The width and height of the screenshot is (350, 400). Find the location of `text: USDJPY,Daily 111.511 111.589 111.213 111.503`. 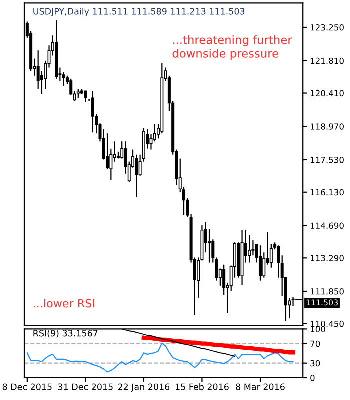

text: USDJPY,Daily 111.511 111.589 111.213 111.503 is located at coordinates (139, 12).